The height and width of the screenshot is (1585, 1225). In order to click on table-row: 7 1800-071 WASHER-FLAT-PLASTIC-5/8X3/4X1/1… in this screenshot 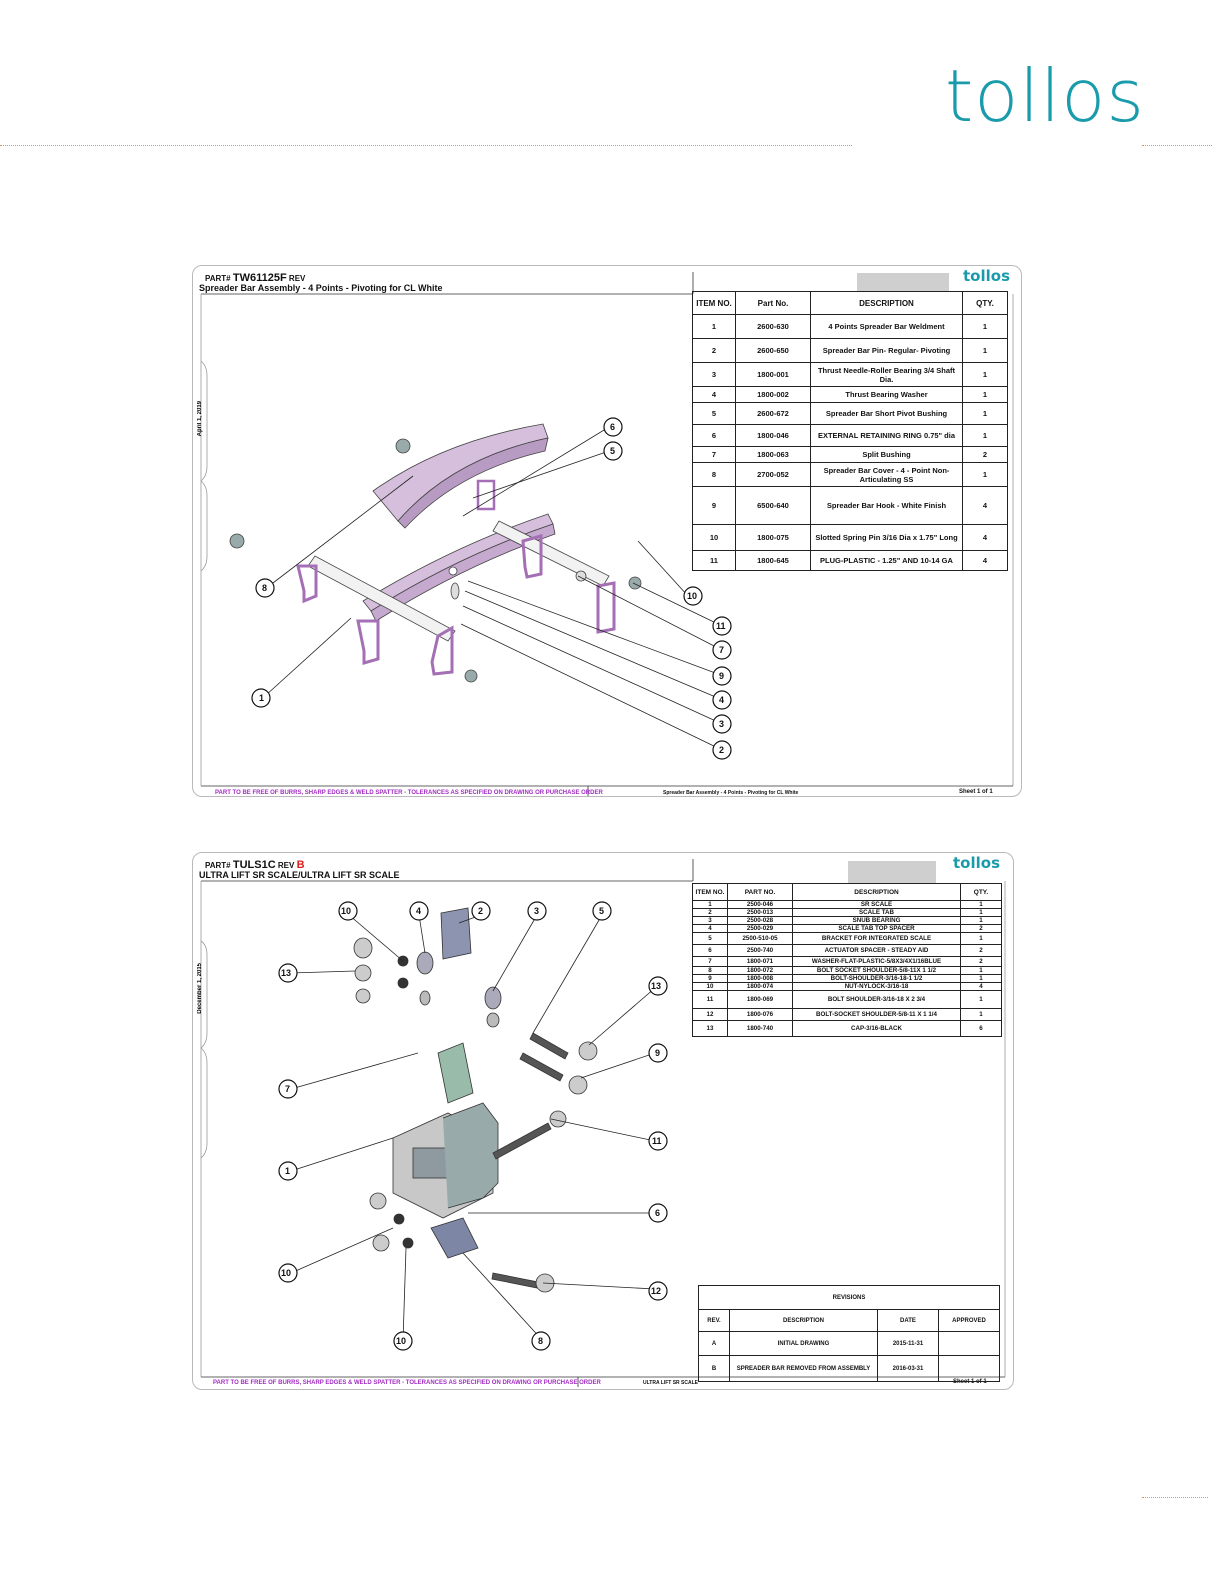, I will do `click(847, 961)`.